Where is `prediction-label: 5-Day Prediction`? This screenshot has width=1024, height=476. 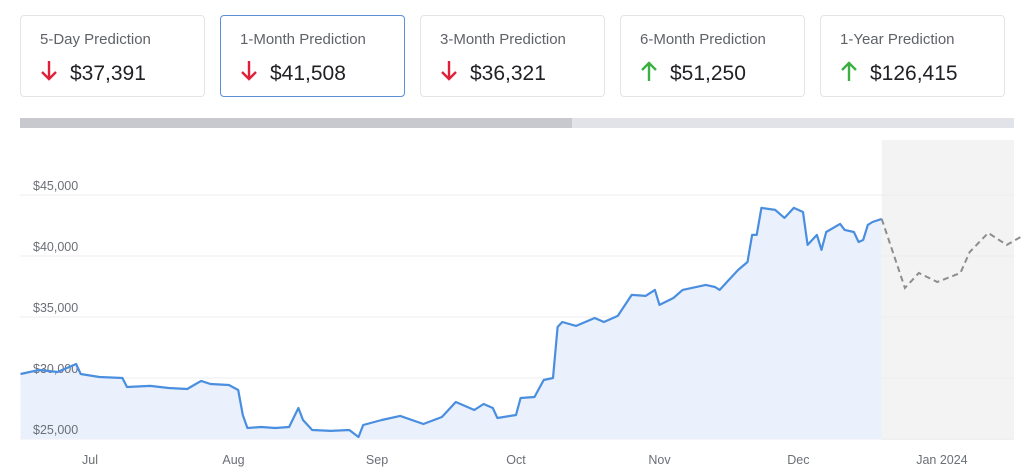
prediction-label: 5-Day Prediction is located at coordinates (95, 39).